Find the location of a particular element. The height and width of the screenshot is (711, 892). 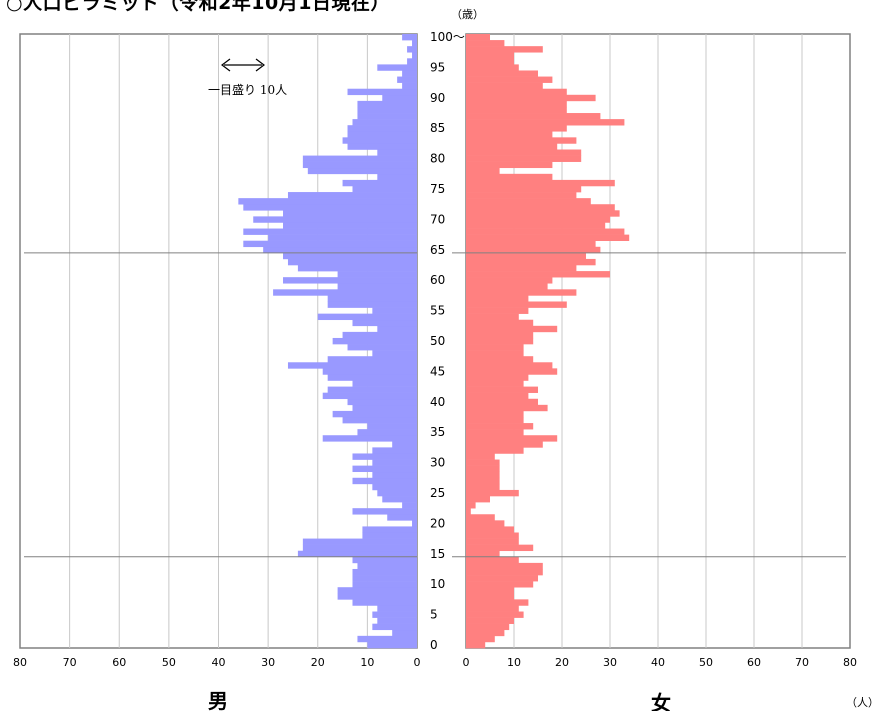

female-x-tick-label: 0 is located at coordinates (466, 662).